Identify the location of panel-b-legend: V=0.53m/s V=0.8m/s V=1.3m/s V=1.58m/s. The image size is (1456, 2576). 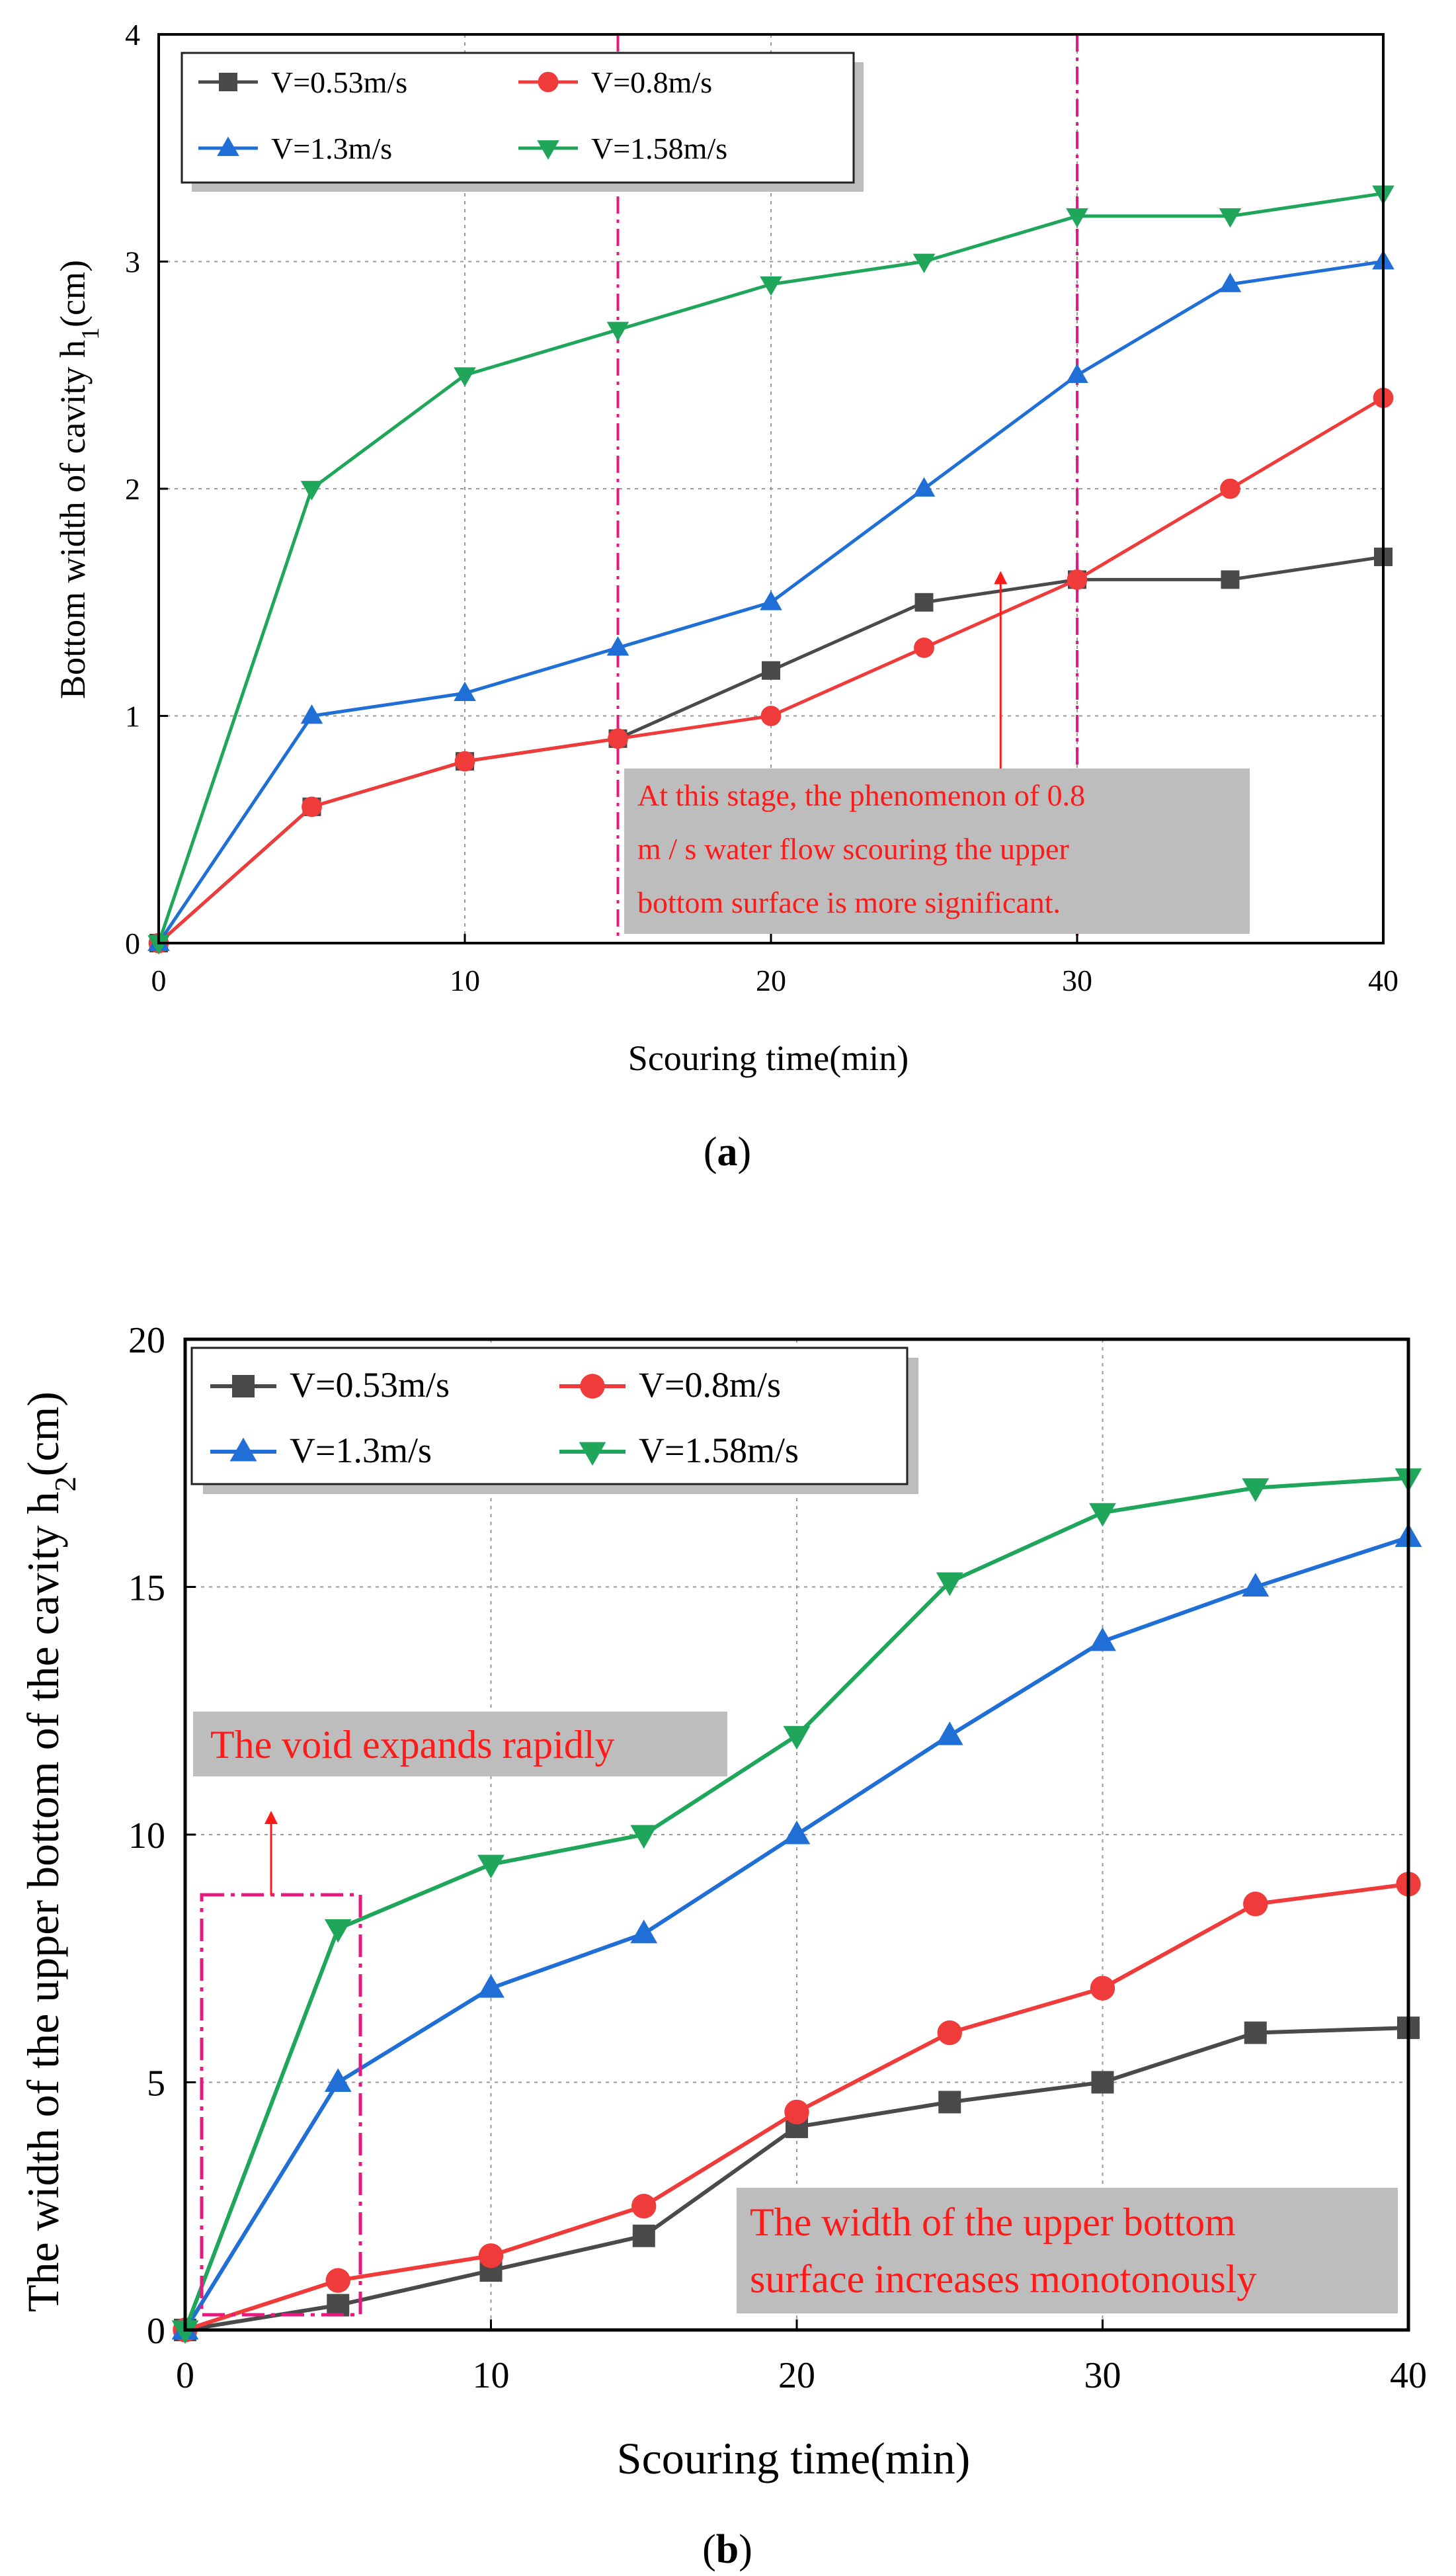
(554, 1420).